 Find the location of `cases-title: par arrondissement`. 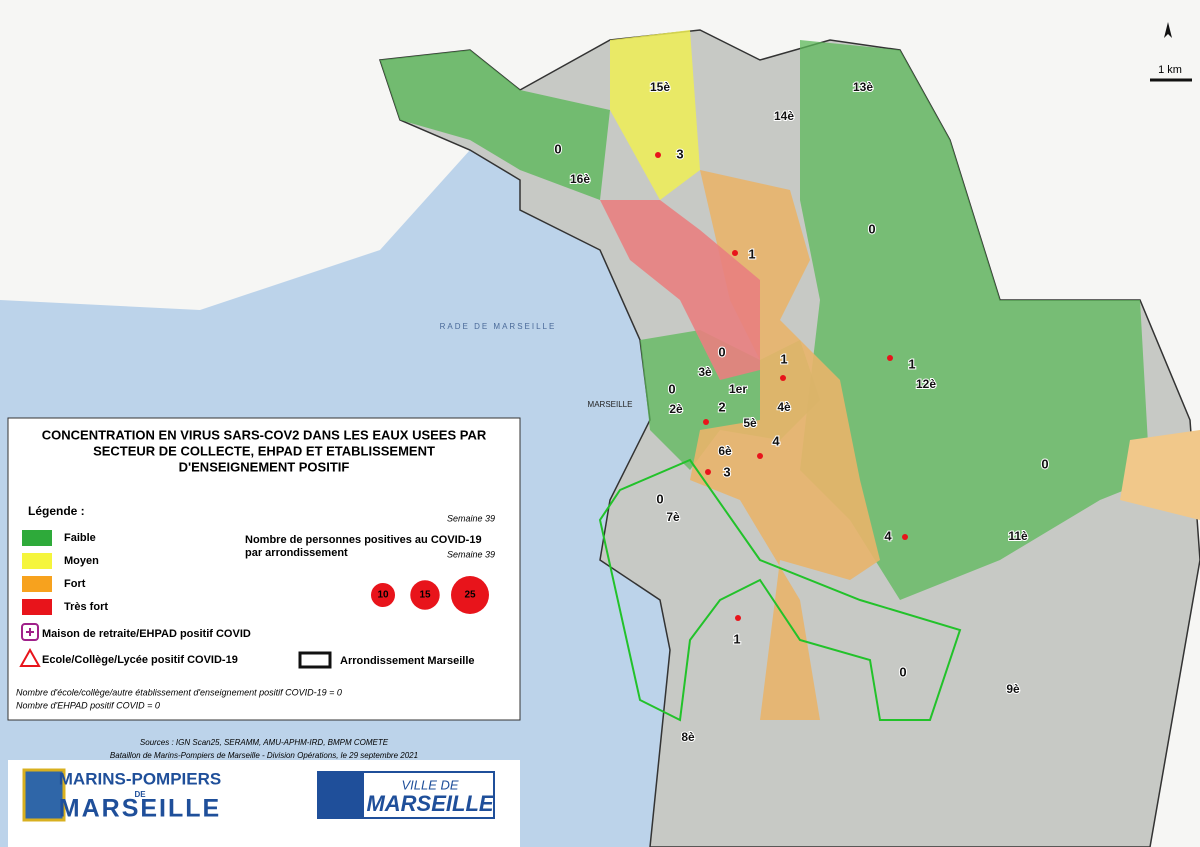

cases-title: par arrondissement is located at coordinates (296, 553).